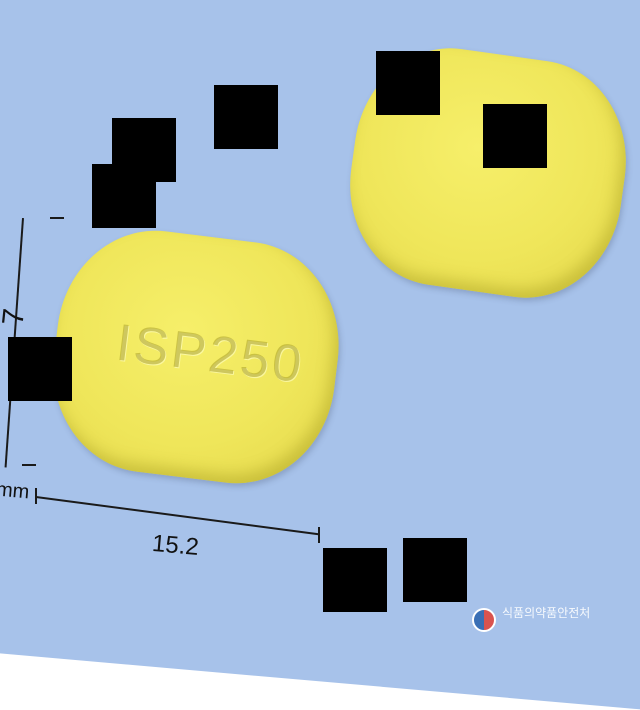 The width and height of the screenshot is (640, 710). Describe the element at coordinates (546, 613) in the screenshot. I see `watermark-text: 식품의약품안전처` at that location.